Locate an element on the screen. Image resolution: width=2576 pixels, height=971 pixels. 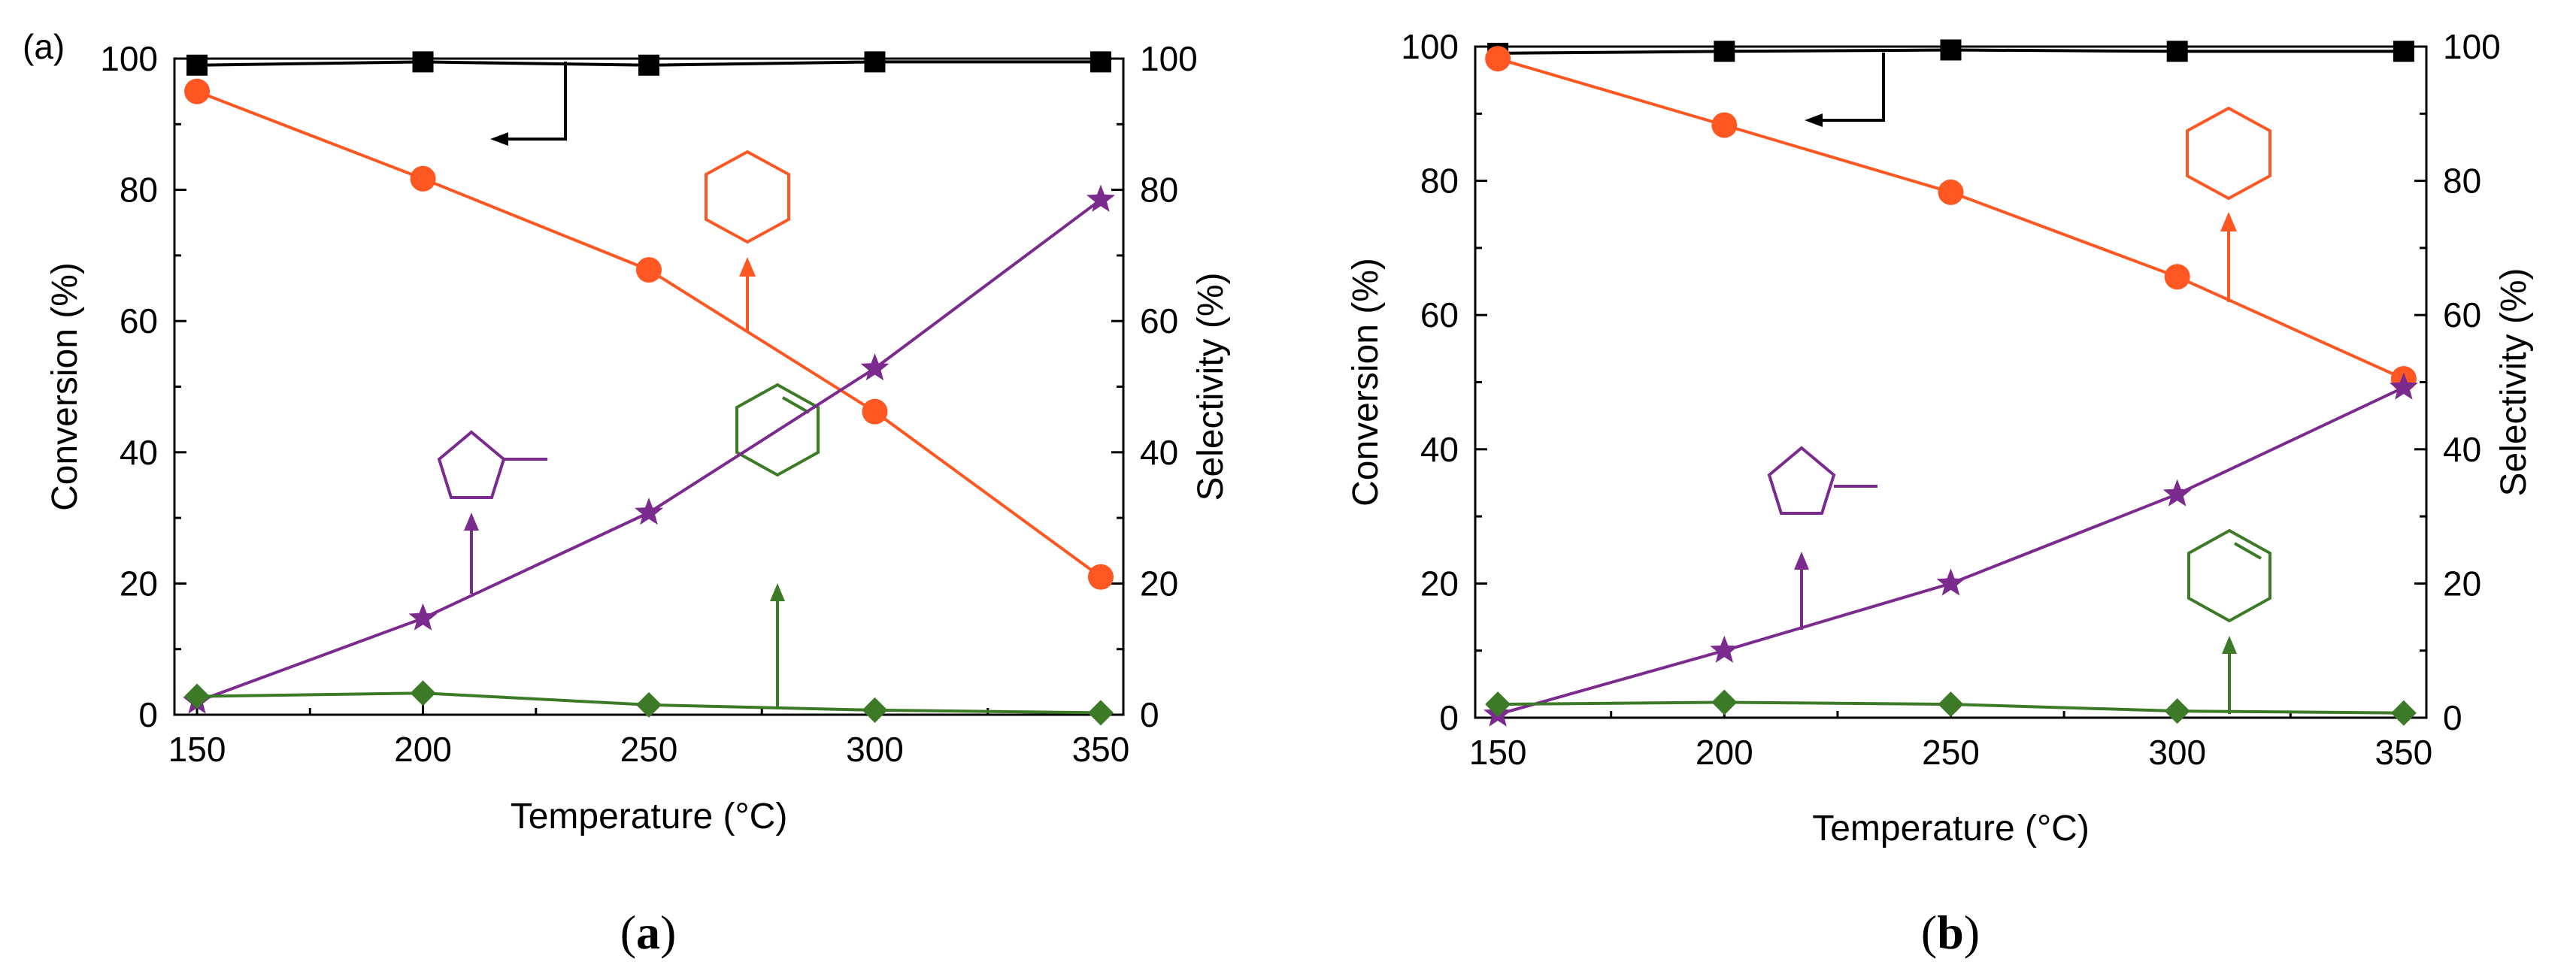
y-right-tick-label: 40 is located at coordinates (1159, 452).